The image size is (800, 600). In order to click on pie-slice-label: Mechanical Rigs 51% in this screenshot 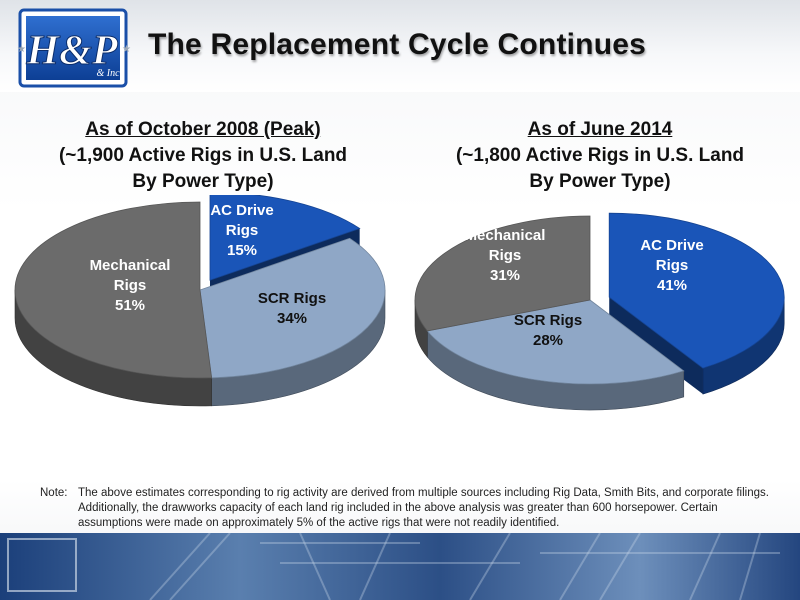, I will do `click(130, 285)`.